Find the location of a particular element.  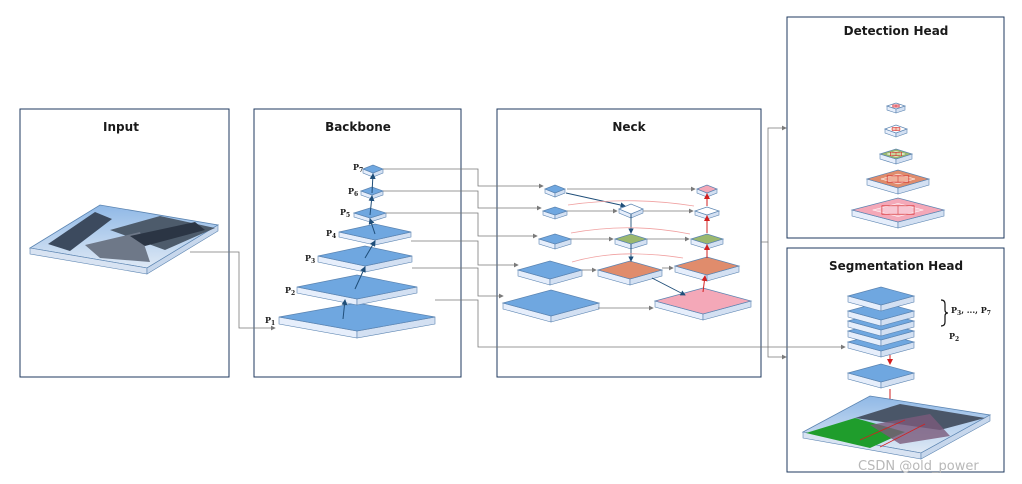

seg-fused-layer is located at coordinates (881, 376).